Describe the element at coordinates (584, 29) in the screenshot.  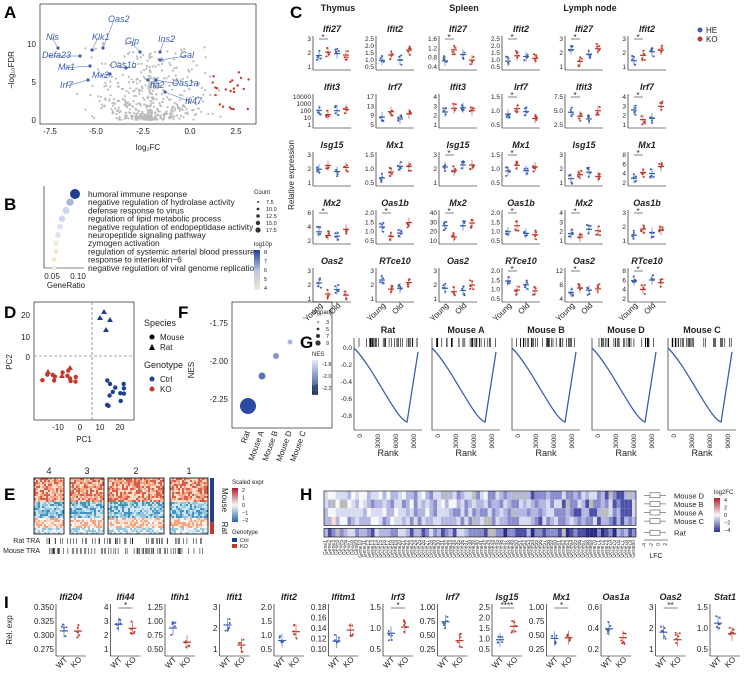
I see `gene-title: Ifi27` at that location.